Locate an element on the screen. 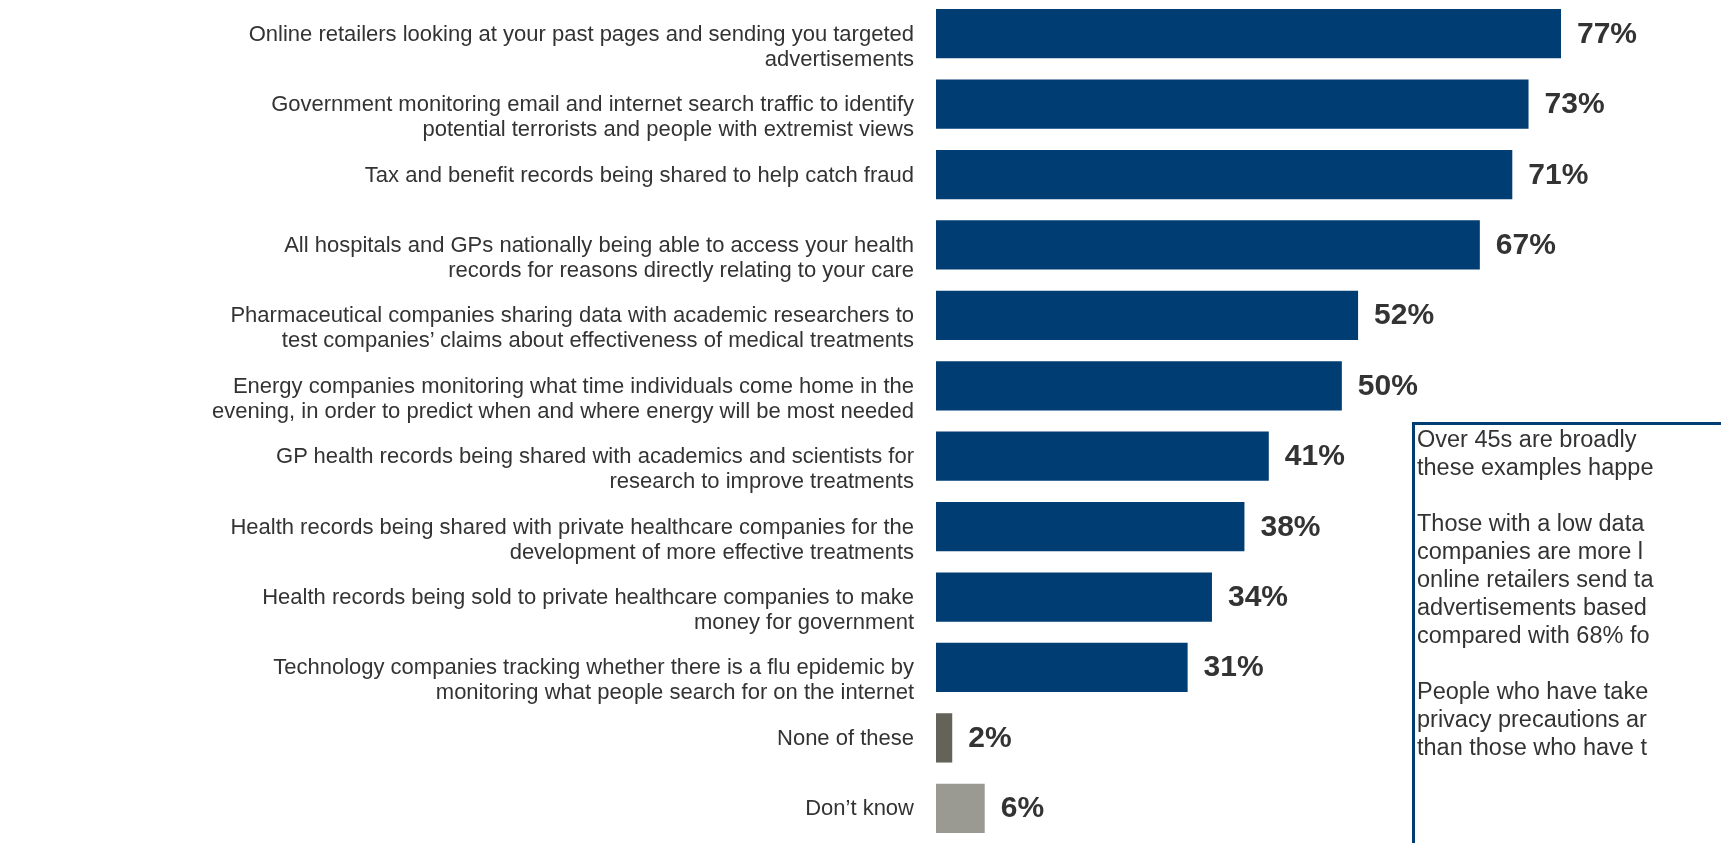  y-tick-label: Technology companies tracking whether there is a flu epidemic by monitoring what people search for on the internet is located at coordinates (593, 679).